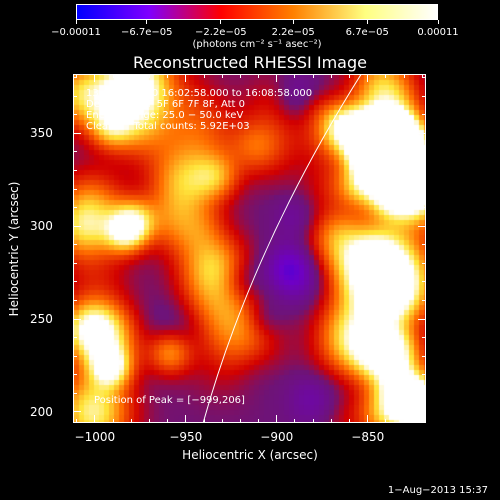  What do you see at coordinates (199, 93) in the screenshot?
I see `annotation-time: 13−Oct−2010 16:02:58.000 to 16:08:58.000` at bounding box center [199, 93].